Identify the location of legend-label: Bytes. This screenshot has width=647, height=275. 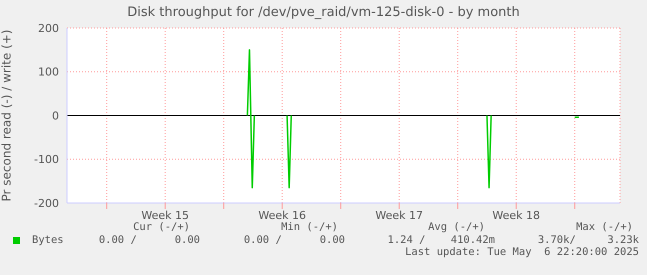
(48, 240).